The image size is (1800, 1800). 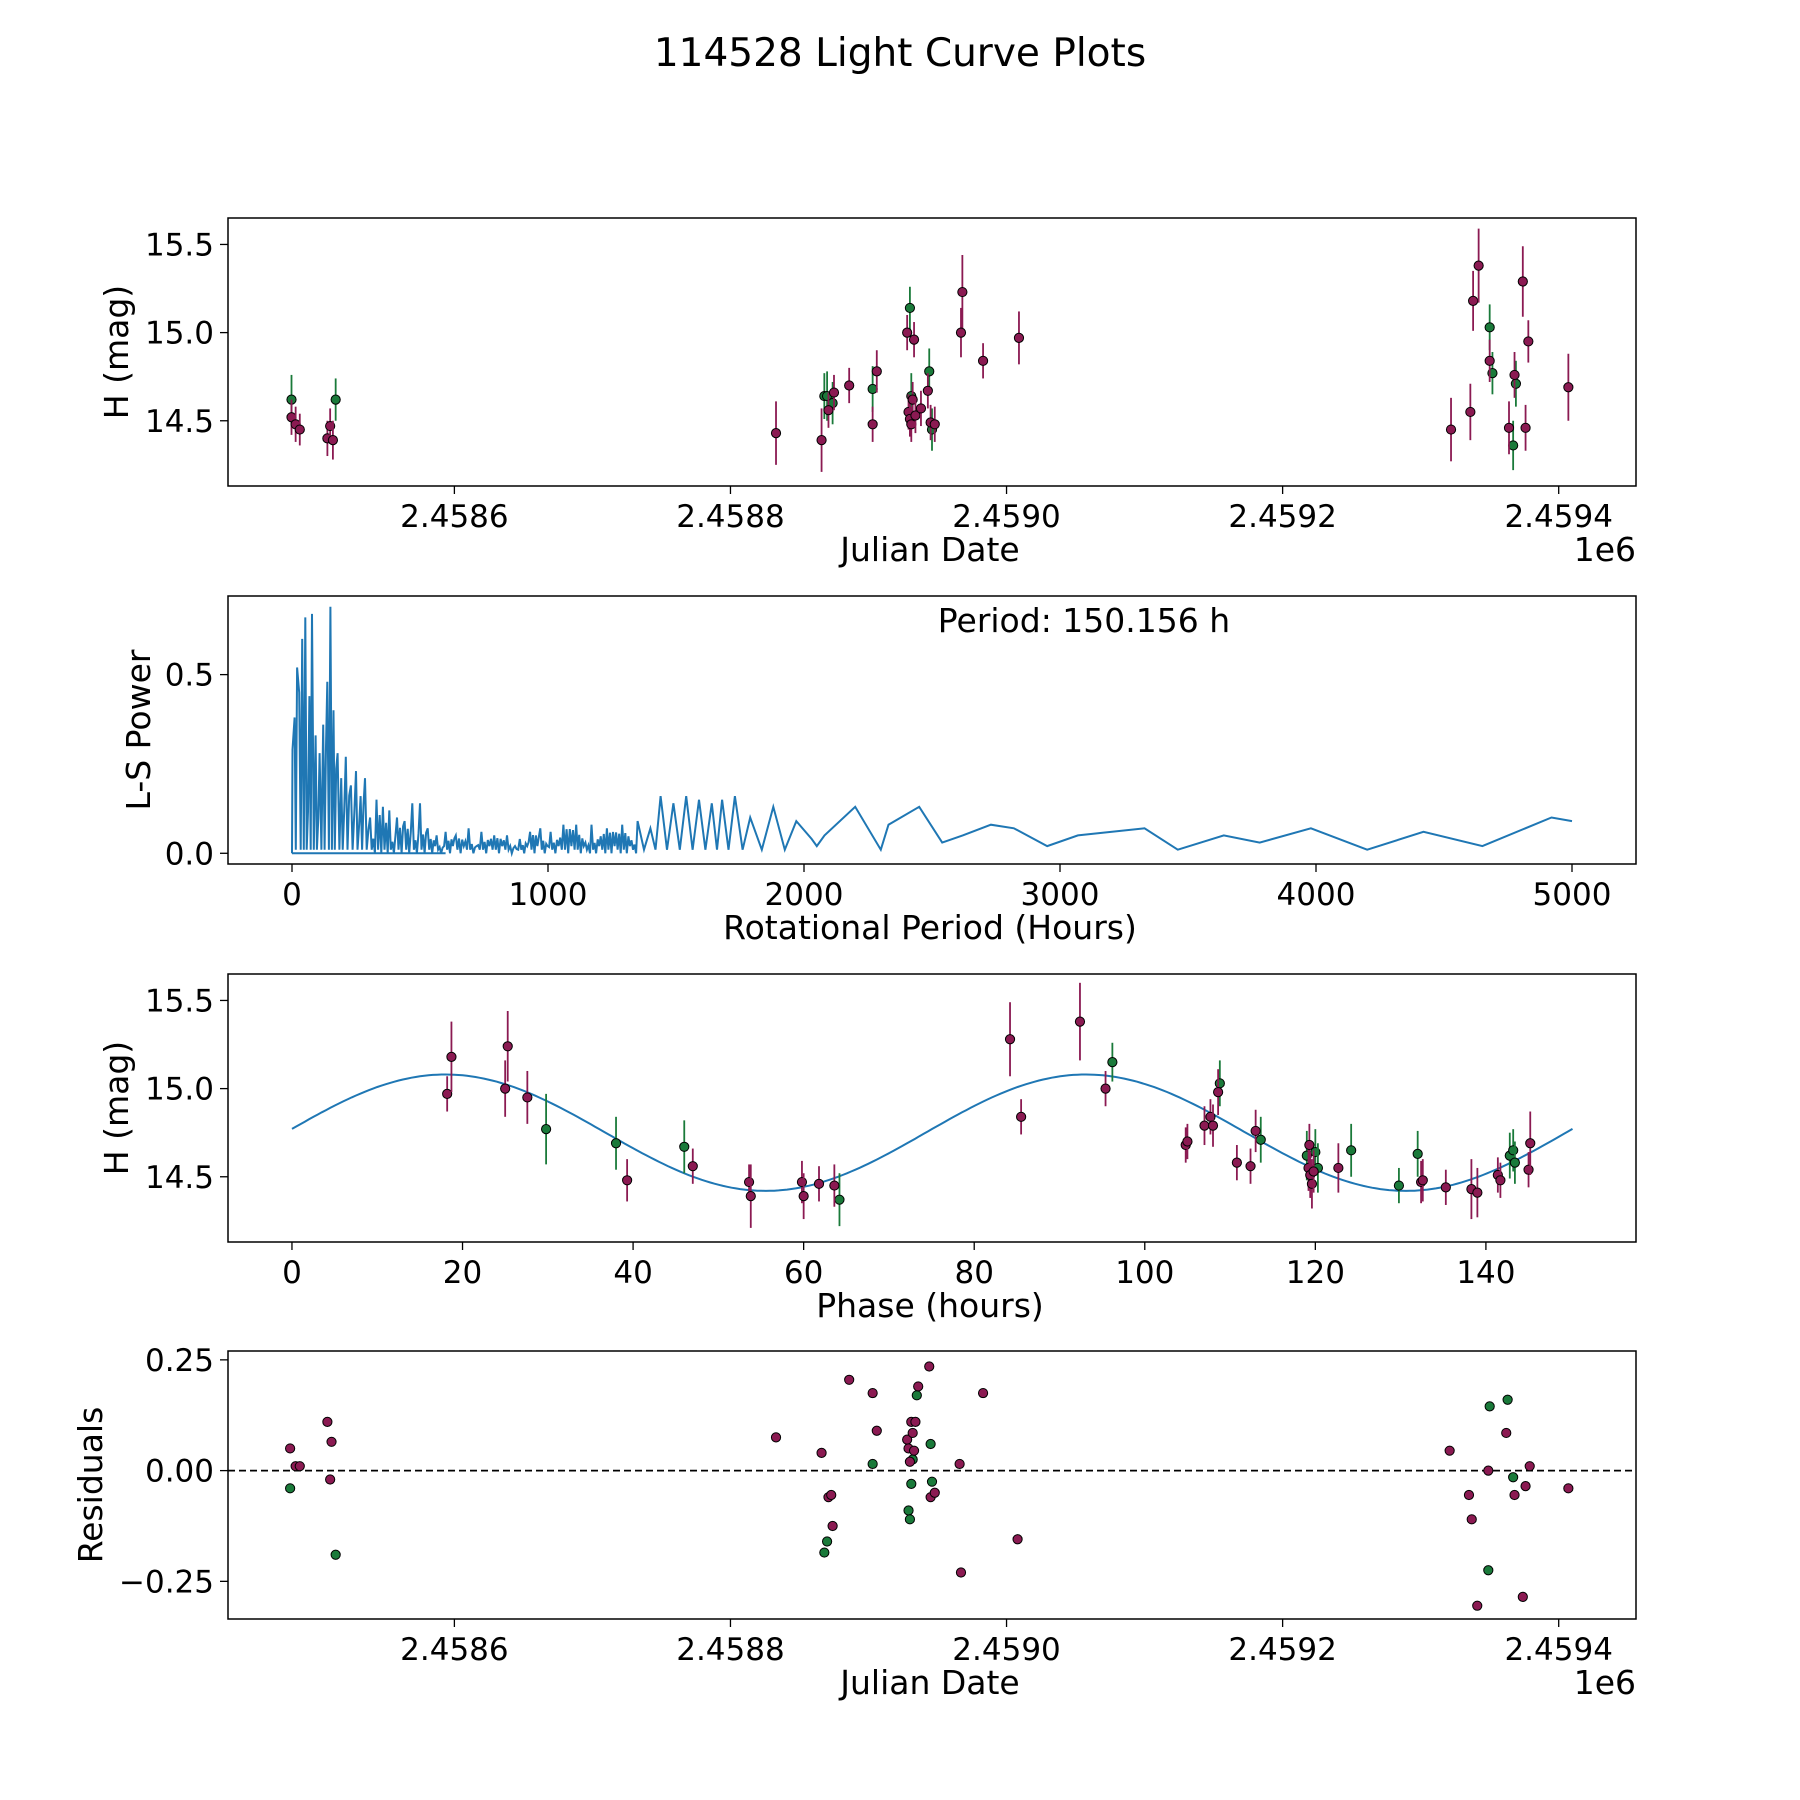 What do you see at coordinates (189, 854) in the screenshot?
I see `y-tick-label: 0.0` at bounding box center [189, 854].